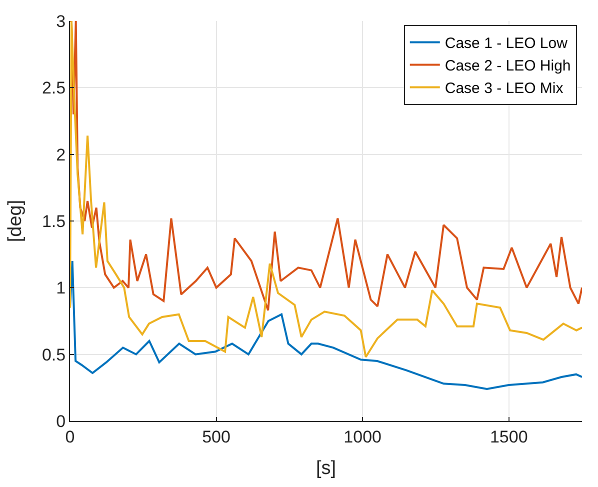 The image size is (598, 487). Describe the element at coordinates (216, 436) in the screenshot. I see `x-tick-label: 500` at that location.